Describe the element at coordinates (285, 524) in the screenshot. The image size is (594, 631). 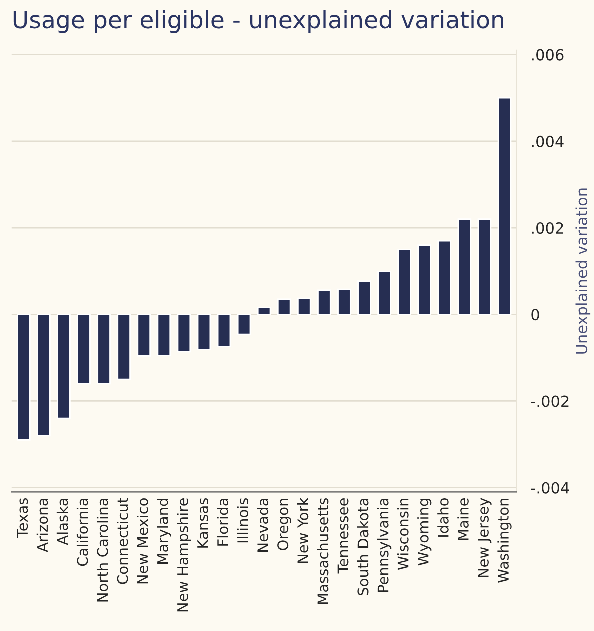
I see `x-tick-label: Oregon` at that location.